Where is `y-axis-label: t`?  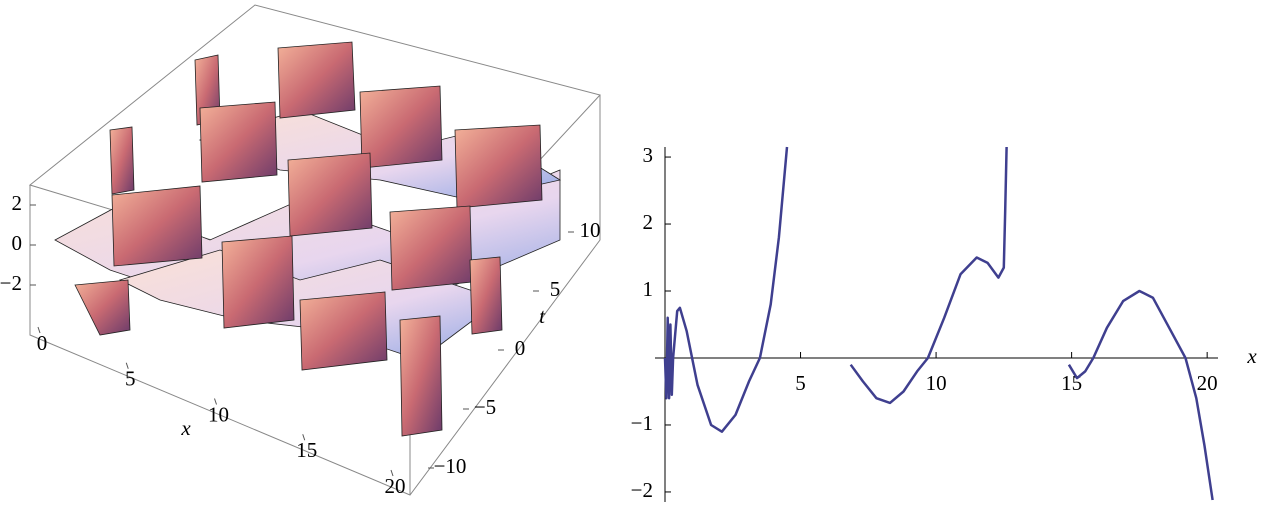 y-axis-label: t is located at coordinates (542, 316).